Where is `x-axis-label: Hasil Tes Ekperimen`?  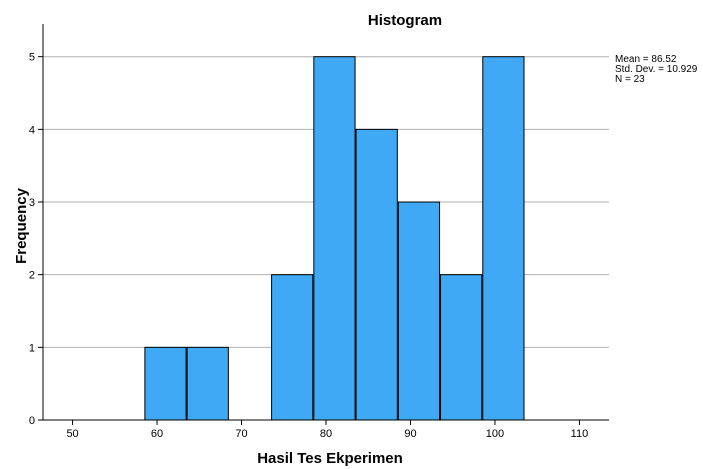
x-axis-label: Hasil Tes Ekperimen is located at coordinates (330, 458).